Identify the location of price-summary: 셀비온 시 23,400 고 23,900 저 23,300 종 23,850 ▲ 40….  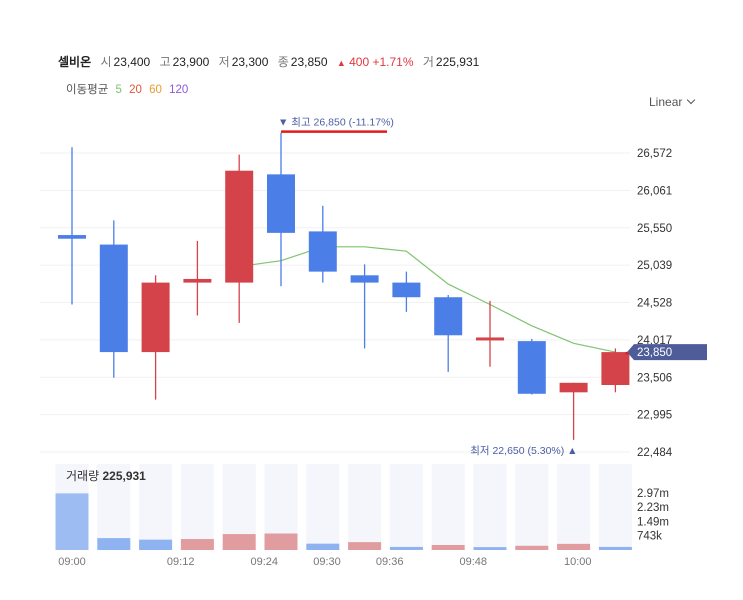
(271, 61).